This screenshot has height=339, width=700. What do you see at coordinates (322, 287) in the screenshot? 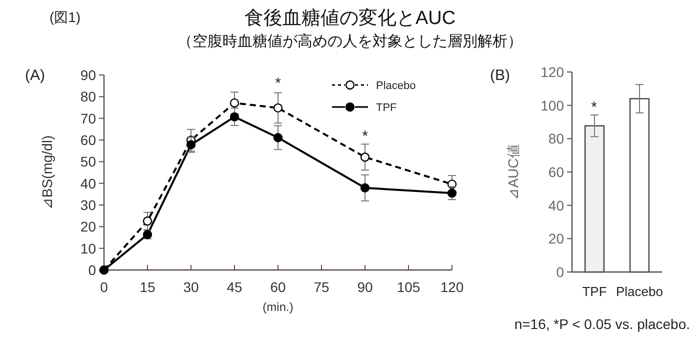
I see `x-tick-label: 75` at bounding box center [322, 287].